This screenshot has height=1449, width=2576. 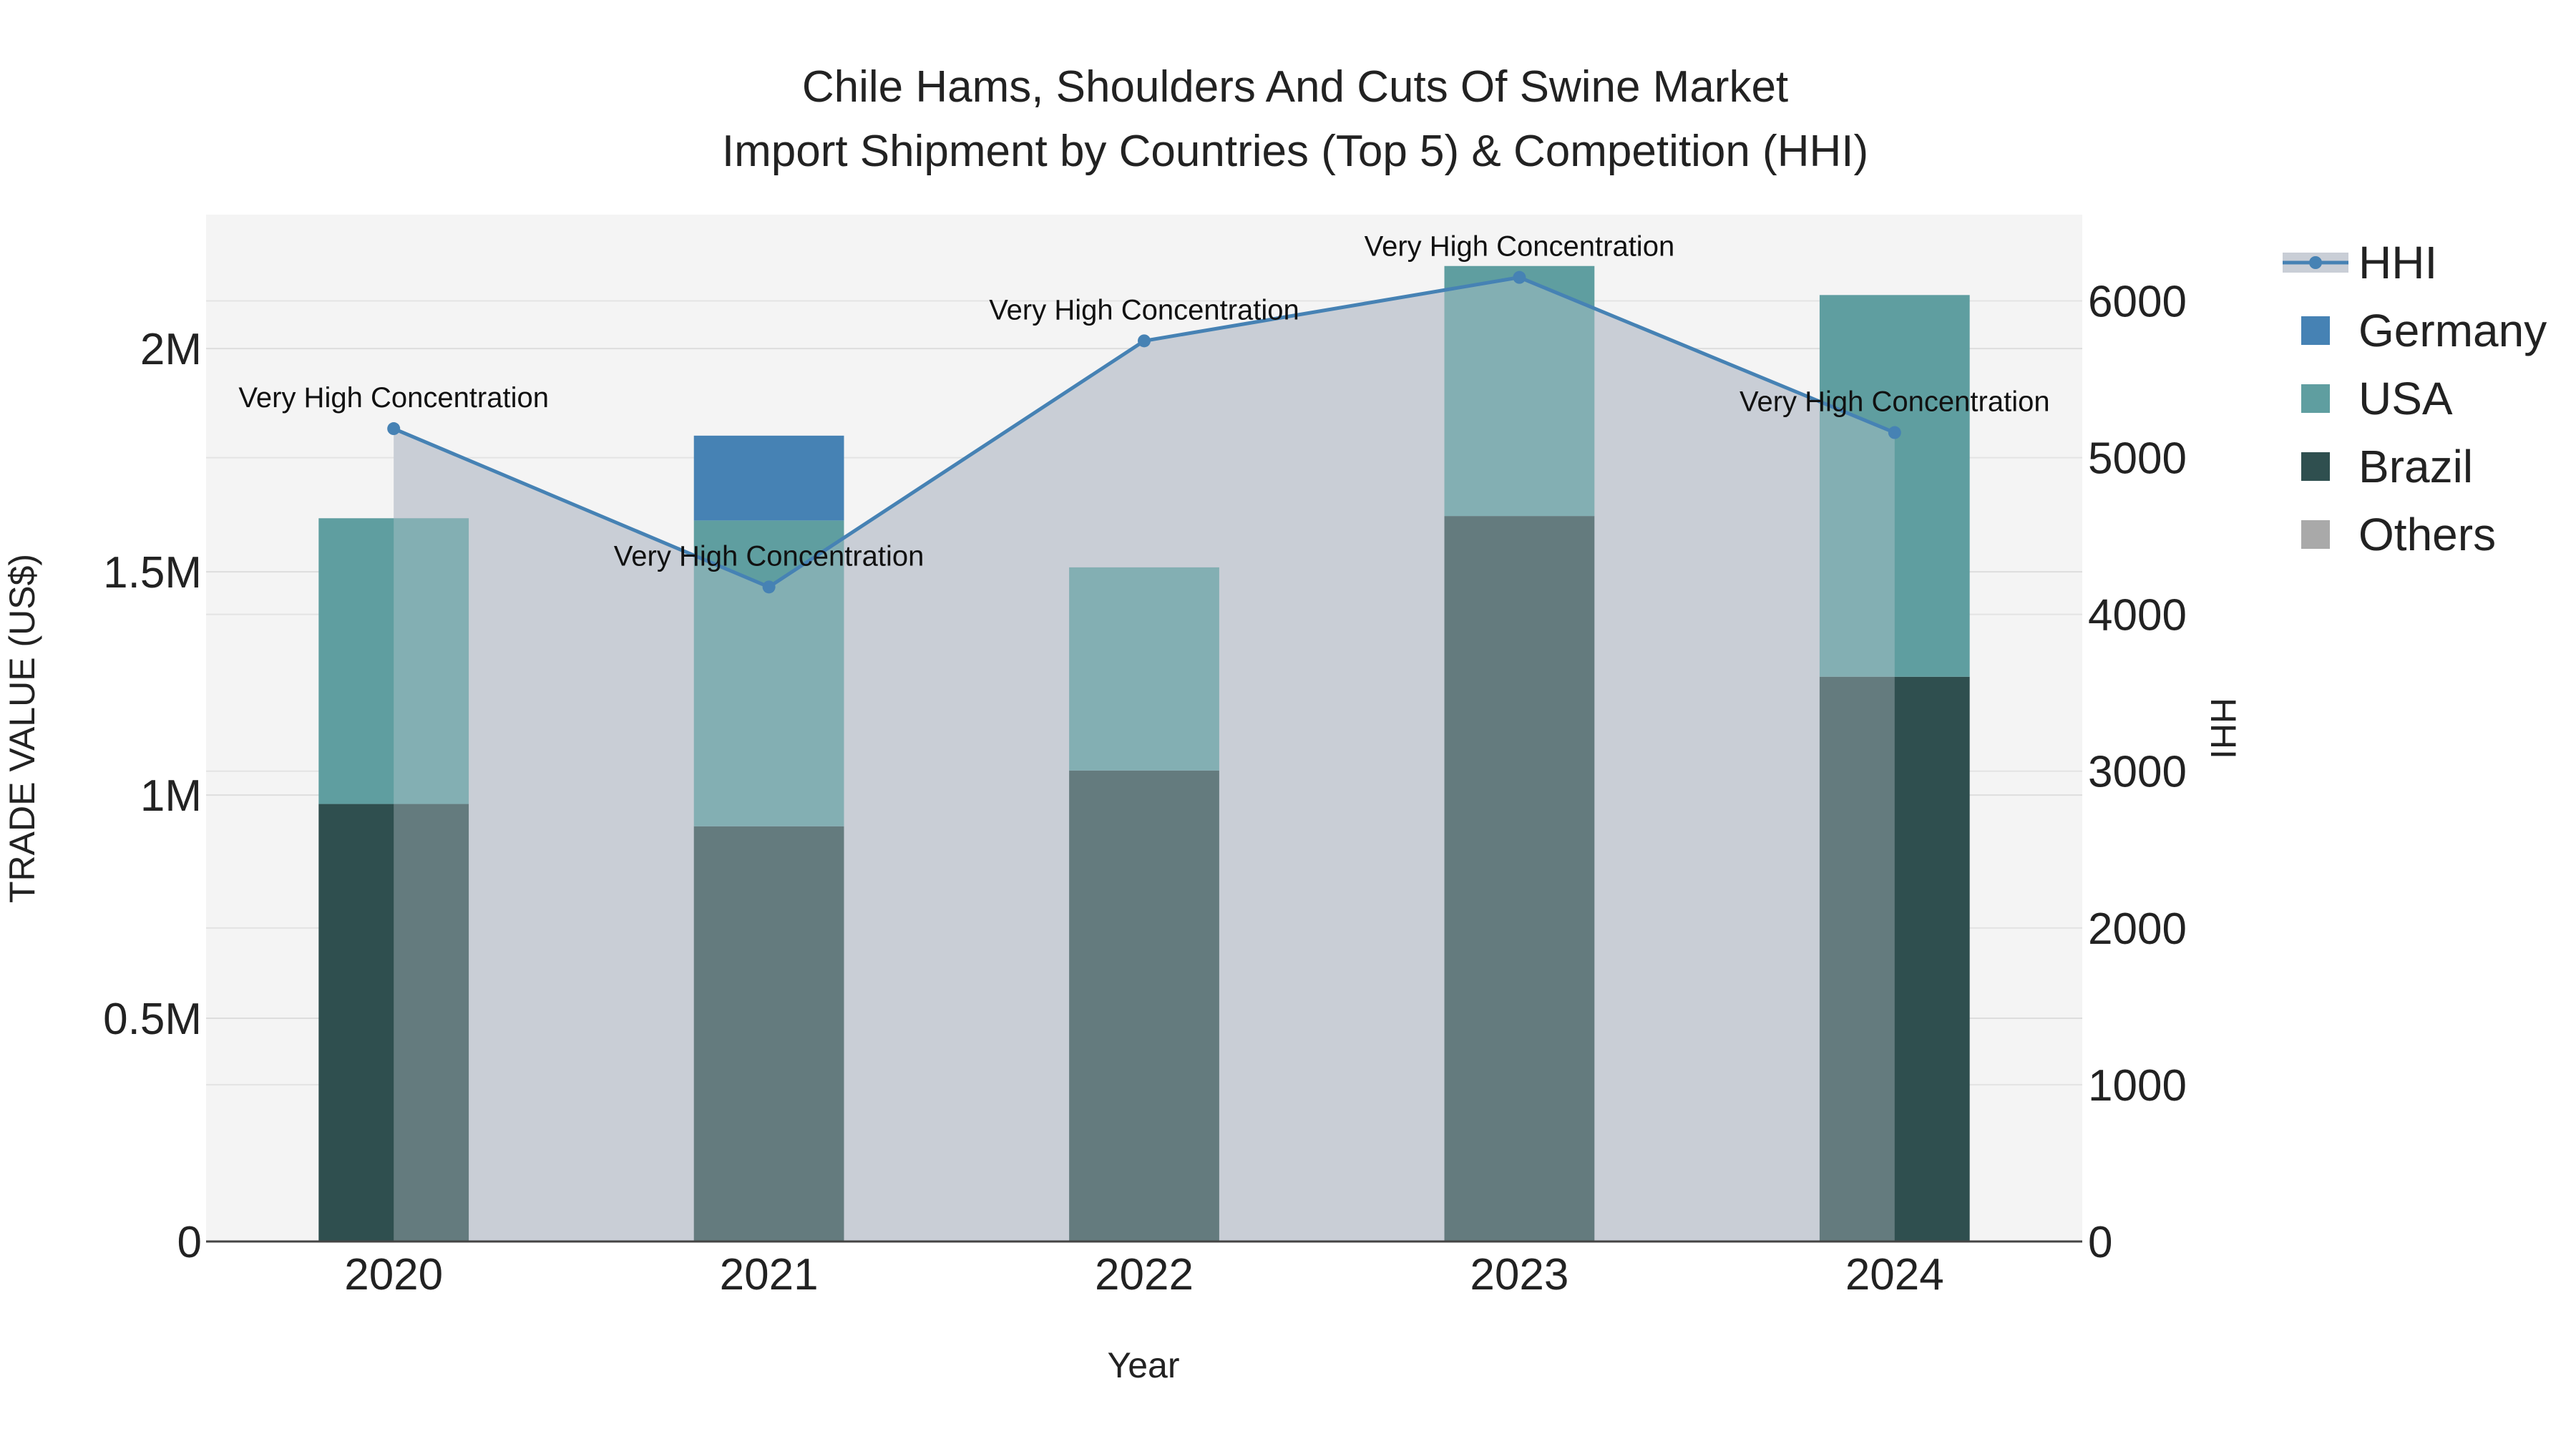 What do you see at coordinates (1143, 1365) in the screenshot?
I see `x-axis-title: Year` at bounding box center [1143, 1365].